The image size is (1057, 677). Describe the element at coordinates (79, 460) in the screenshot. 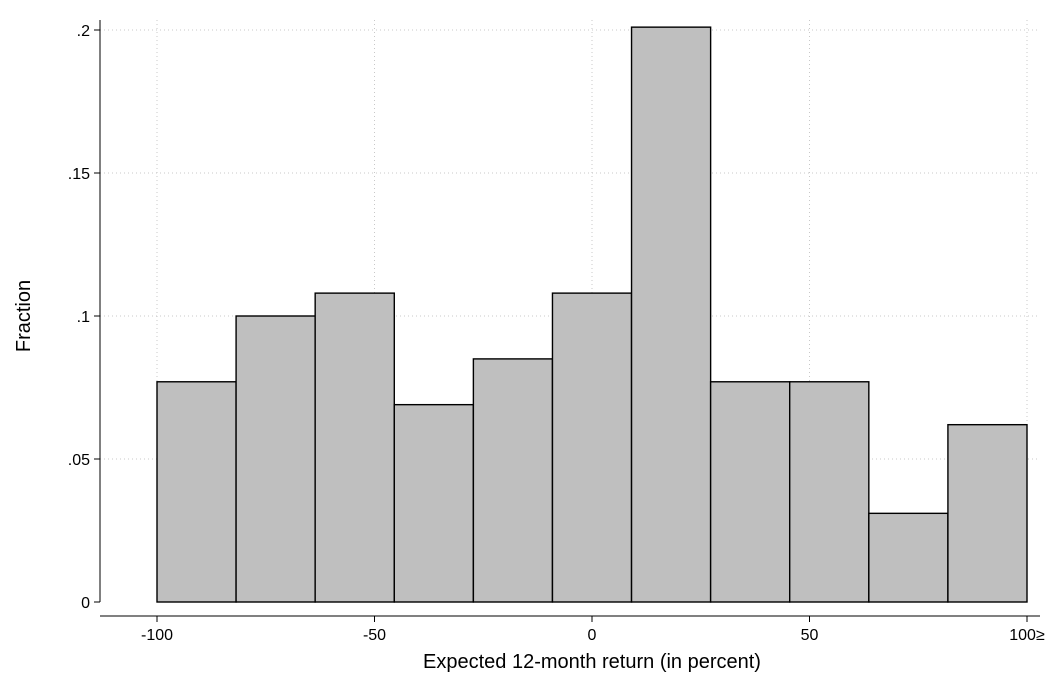

I see `y-tick-label-1: .05` at that location.